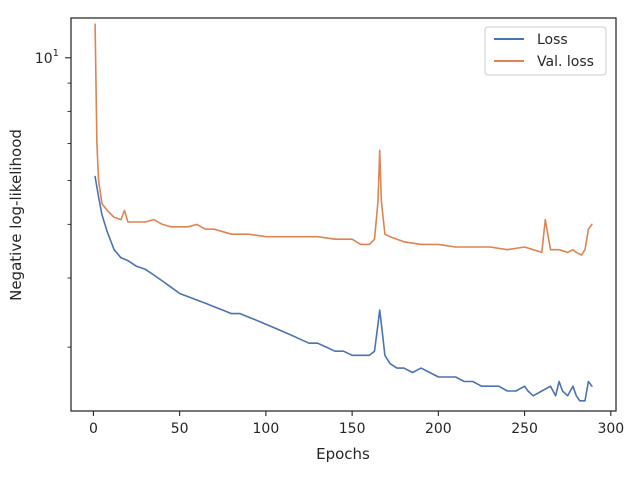  Describe the element at coordinates (53, 198) in the screenshot. I see `y-axis: 101` at that location.